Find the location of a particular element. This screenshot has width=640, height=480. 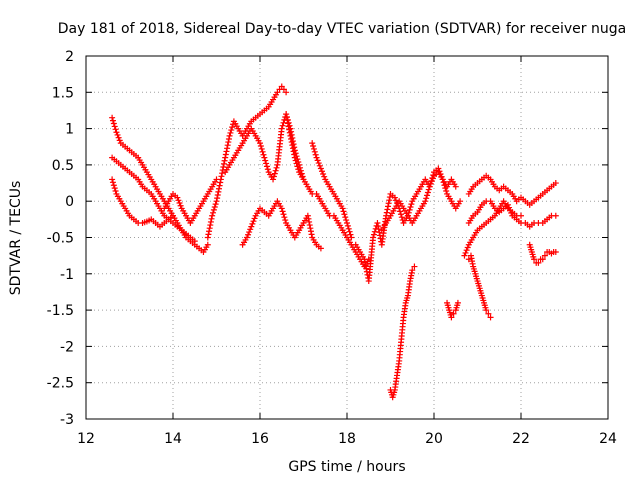

y-tick-label: -0.5 is located at coordinates (60, 239).